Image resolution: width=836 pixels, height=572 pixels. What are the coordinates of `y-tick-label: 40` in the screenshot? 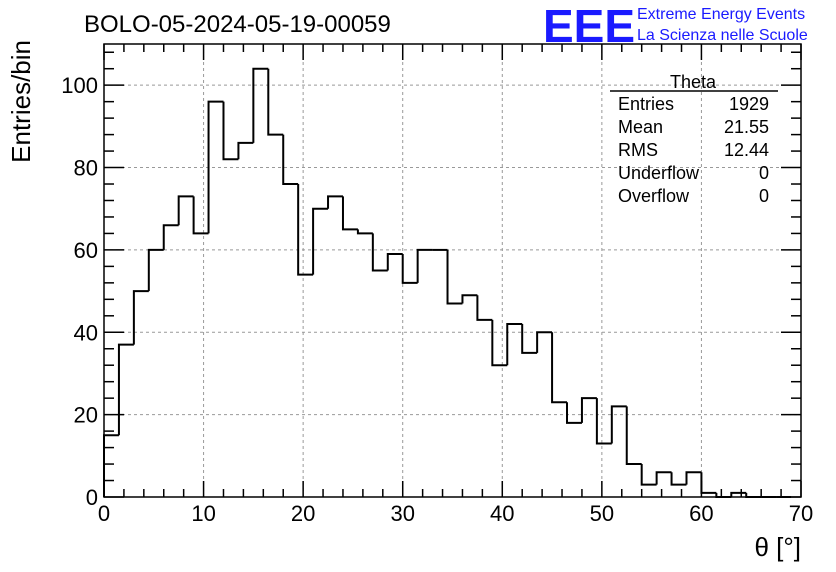 It's located at (86, 332).